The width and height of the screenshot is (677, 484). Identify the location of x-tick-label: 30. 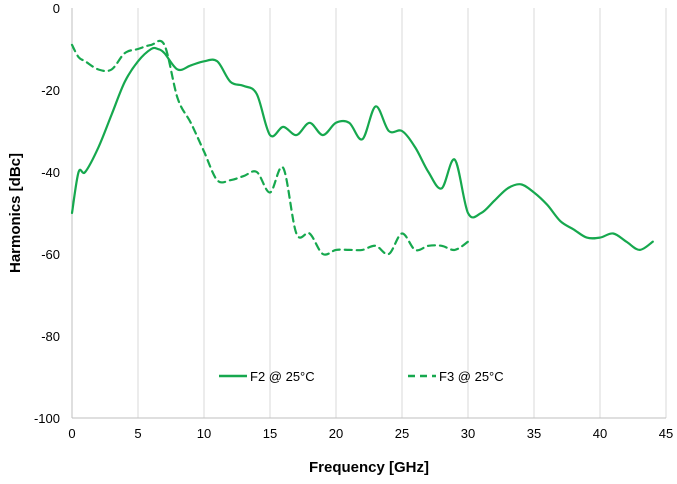
(468, 433).